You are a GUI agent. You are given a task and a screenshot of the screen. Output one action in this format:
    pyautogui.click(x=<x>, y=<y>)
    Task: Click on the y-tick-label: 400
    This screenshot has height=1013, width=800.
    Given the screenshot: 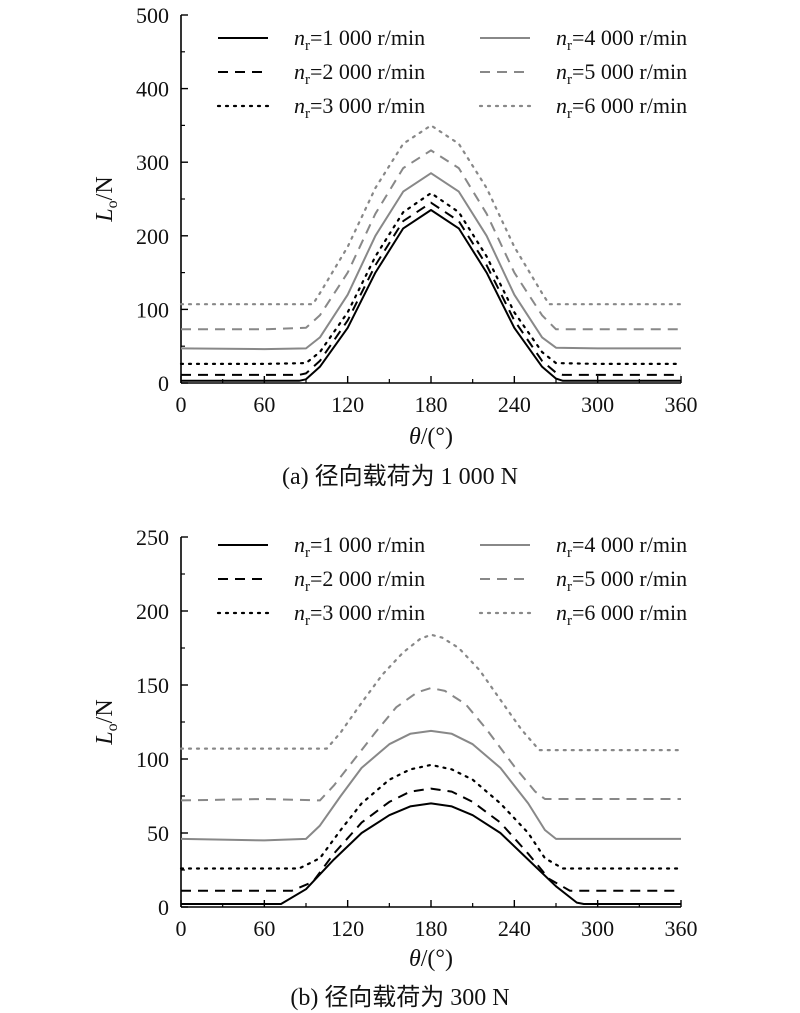 What is the action you would take?
    pyautogui.click(x=152, y=89)
    